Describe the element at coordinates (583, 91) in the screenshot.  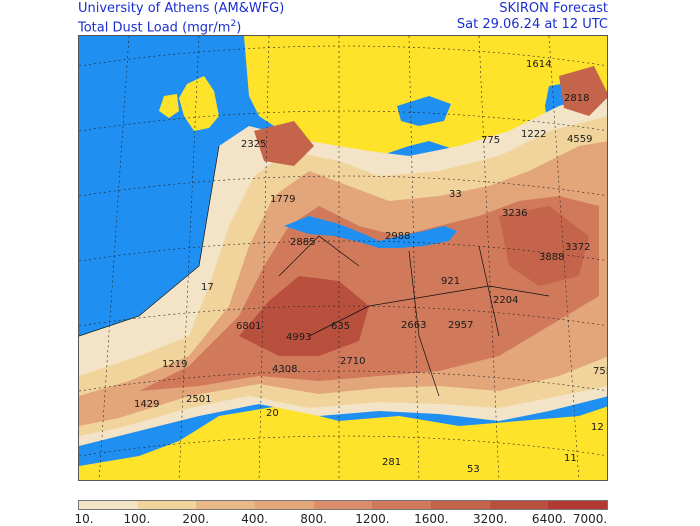
I see `dust-plume-core-ne` at that location.